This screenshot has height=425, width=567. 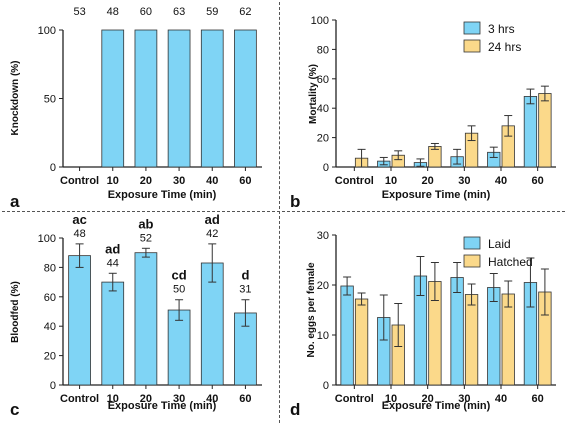 I want to click on panel-c-sample-size-label: 44, so click(x=113, y=263).